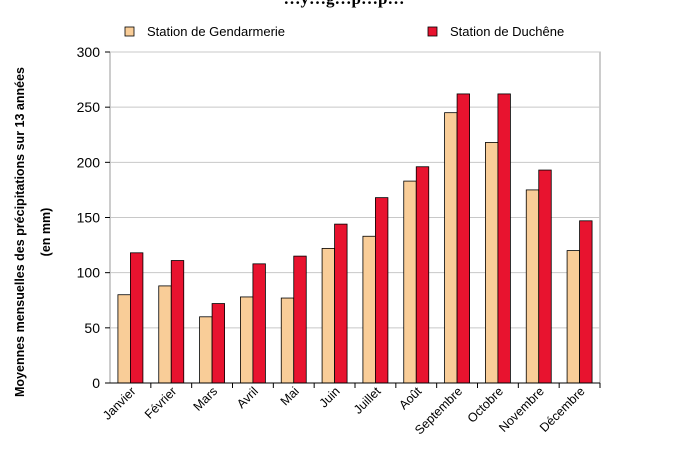 Image resolution: width=689 pixels, height=459 pixels. I want to click on y-tick-label: 200, so click(89, 162).